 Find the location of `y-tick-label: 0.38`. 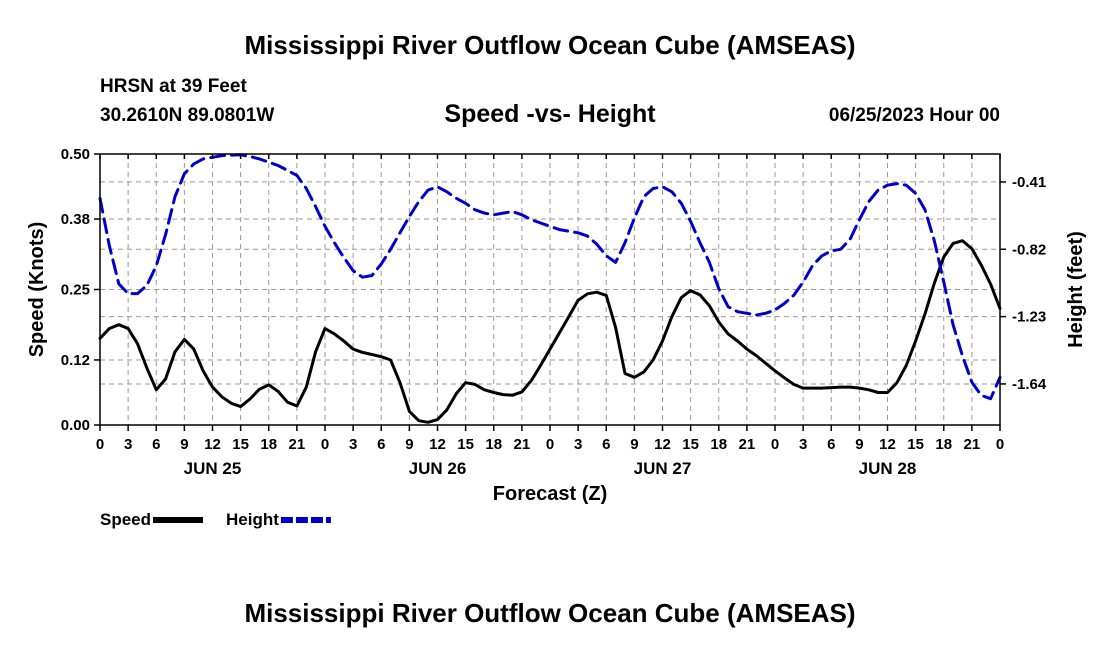

y-tick-label: 0.38 is located at coordinates (75, 219).